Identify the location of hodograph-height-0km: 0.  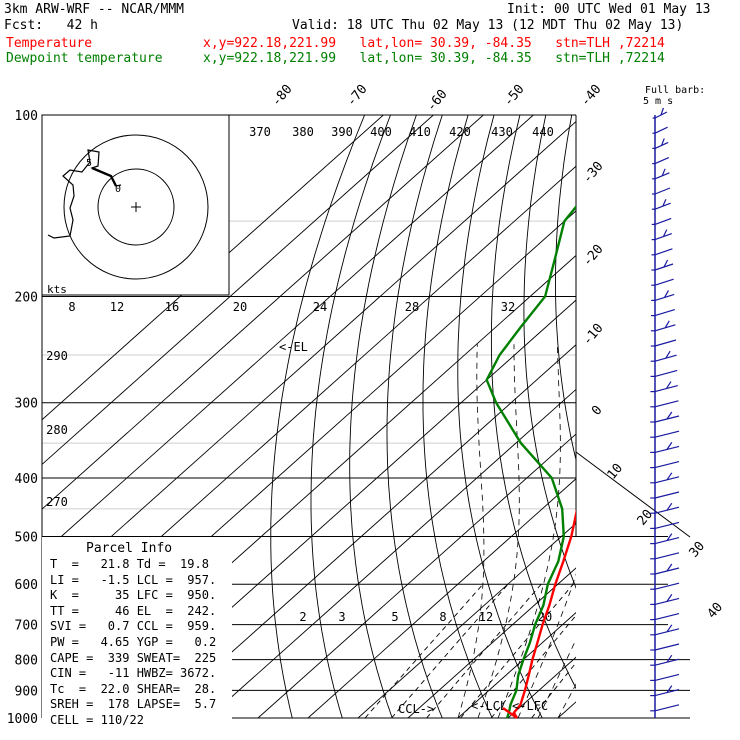
(118, 189).